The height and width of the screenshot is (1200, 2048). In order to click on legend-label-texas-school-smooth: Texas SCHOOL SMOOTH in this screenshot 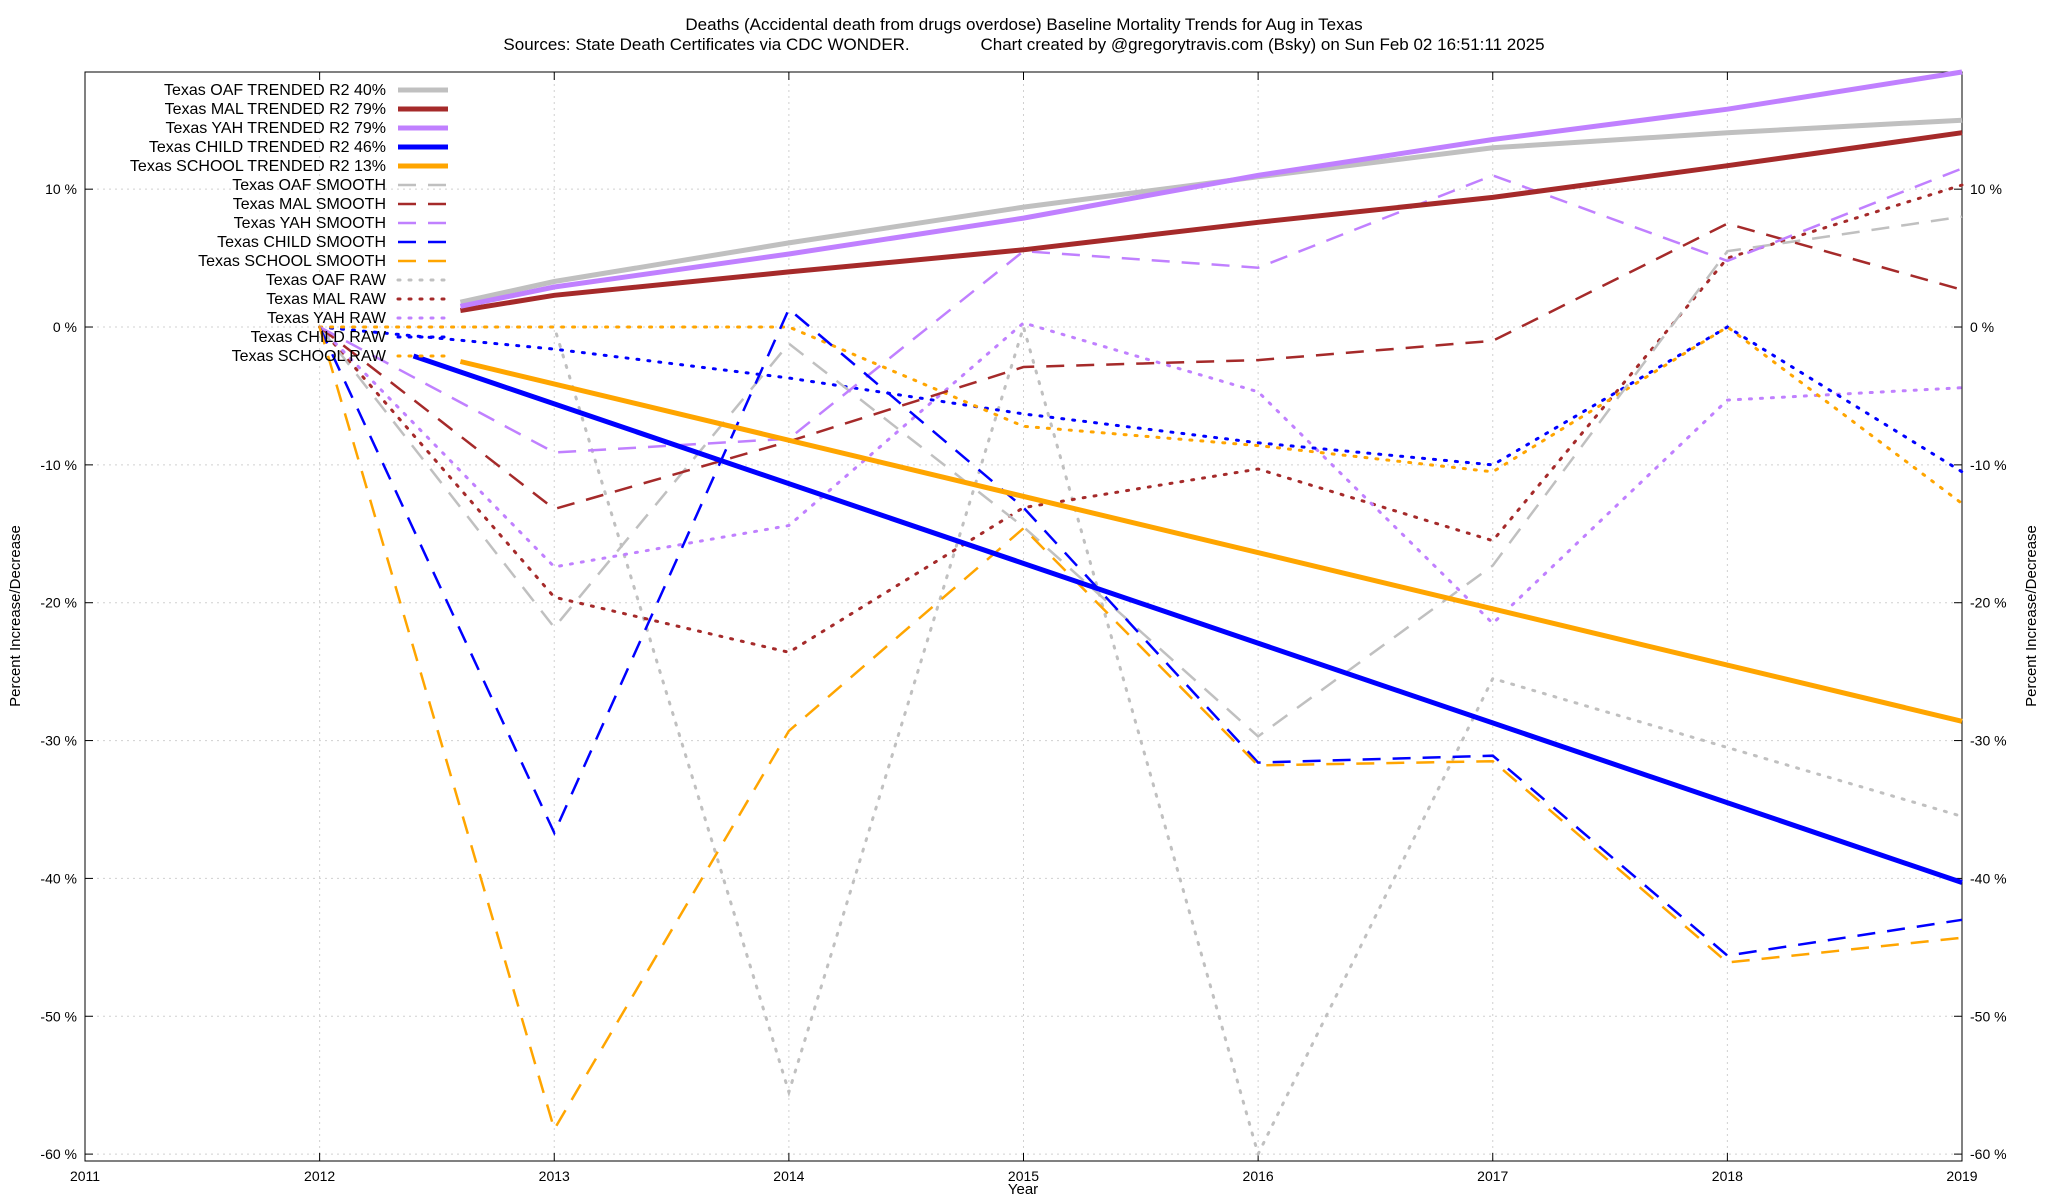, I will do `click(292, 261)`.